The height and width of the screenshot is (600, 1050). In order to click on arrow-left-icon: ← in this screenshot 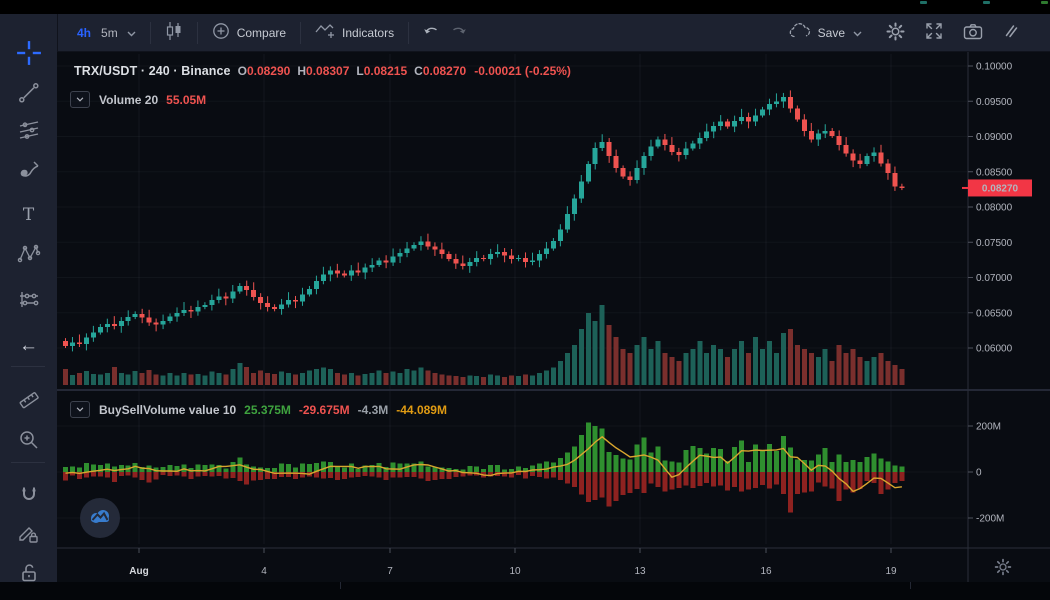, I will do `click(28, 345)`.